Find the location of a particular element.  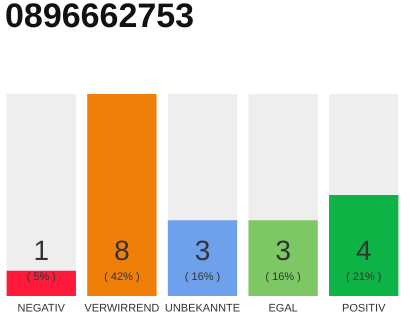

x-tick-label: VERWIRREND is located at coordinates (122, 308).